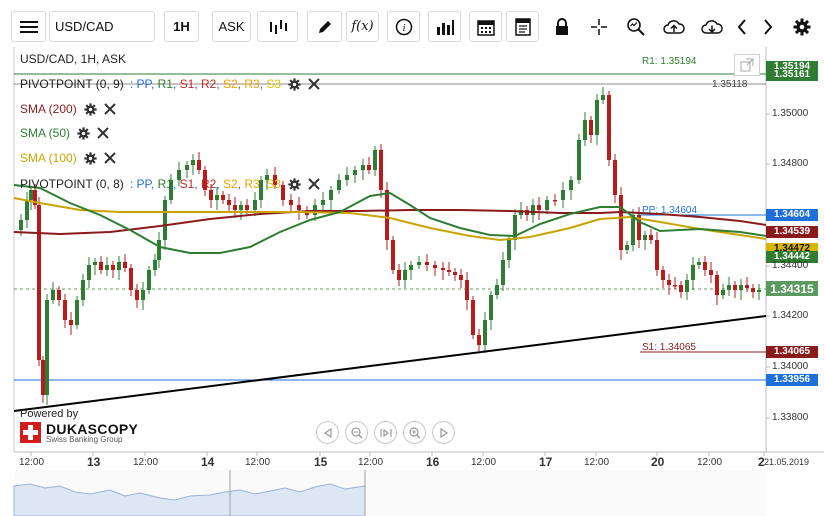 This screenshot has height=516, width=824. What do you see at coordinates (562, 26) in the screenshot?
I see `lock-button` at bounding box center [562, 26].